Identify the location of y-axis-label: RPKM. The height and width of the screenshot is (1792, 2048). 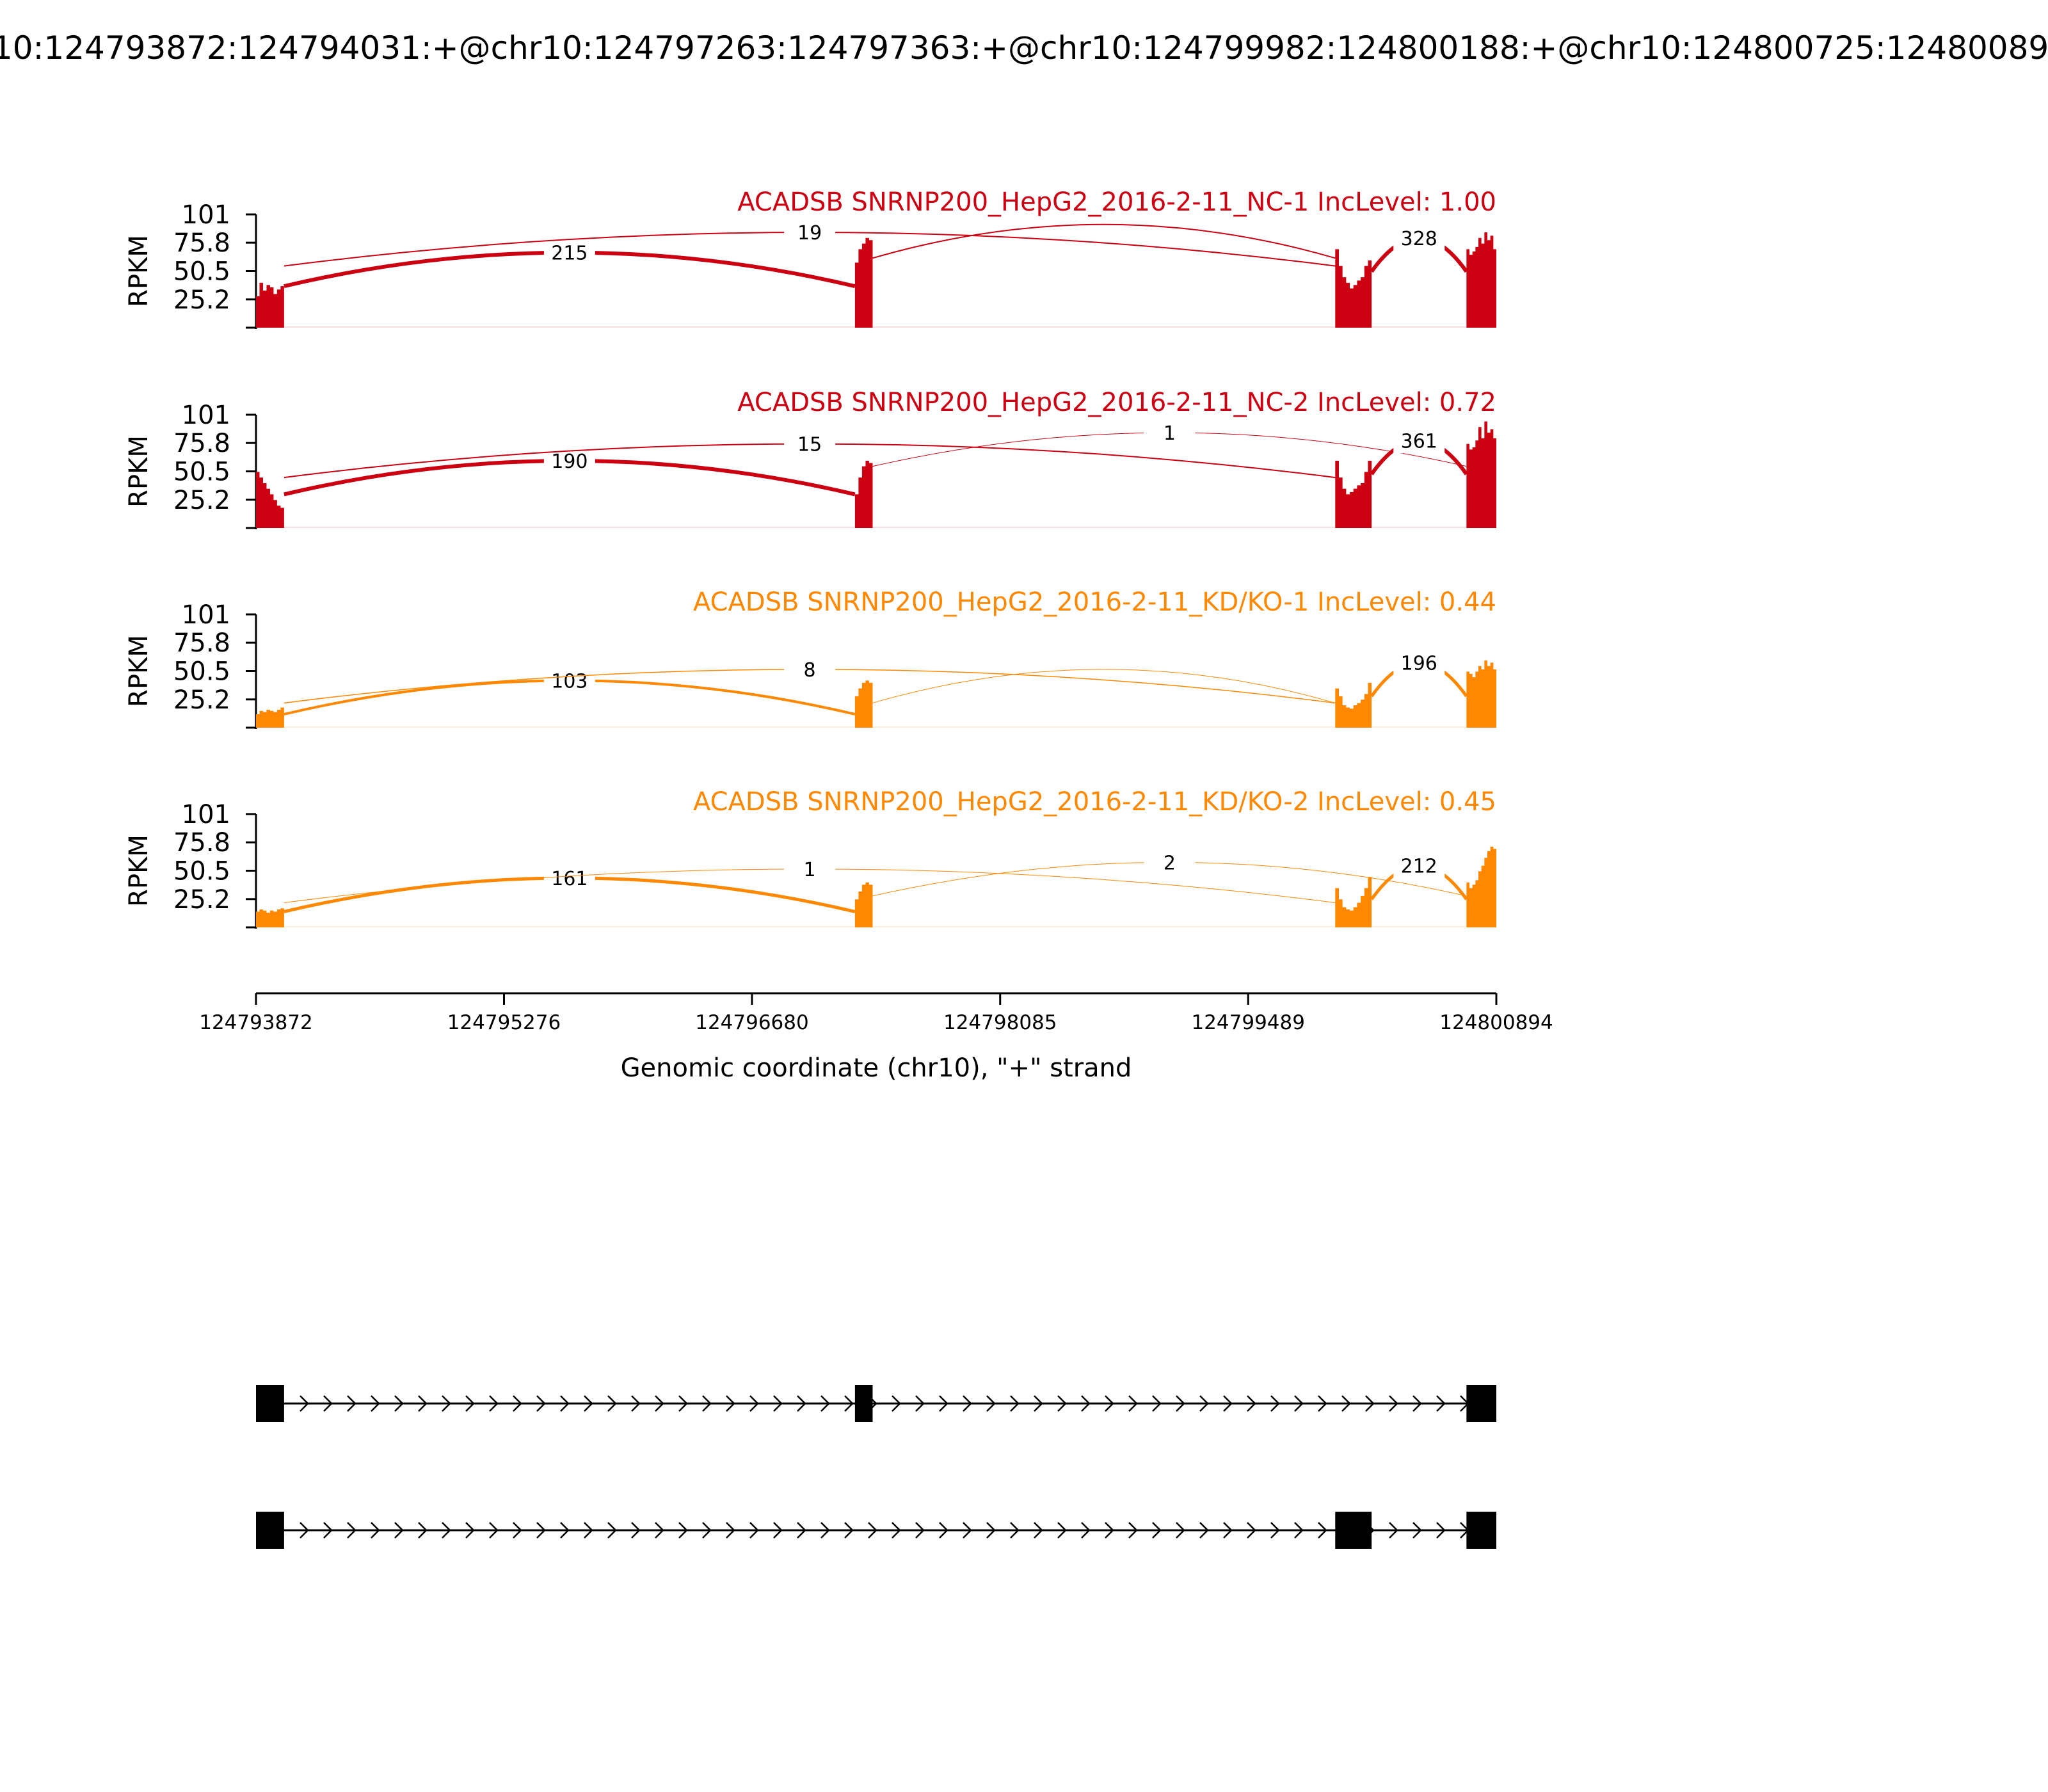
(139, 871).